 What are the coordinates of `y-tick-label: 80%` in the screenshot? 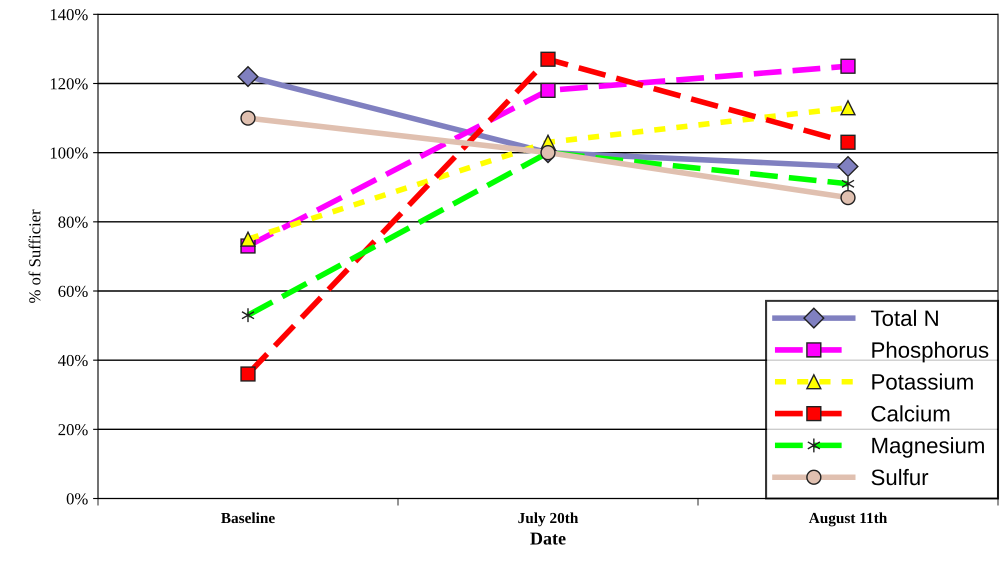 It's located at (73, 222).